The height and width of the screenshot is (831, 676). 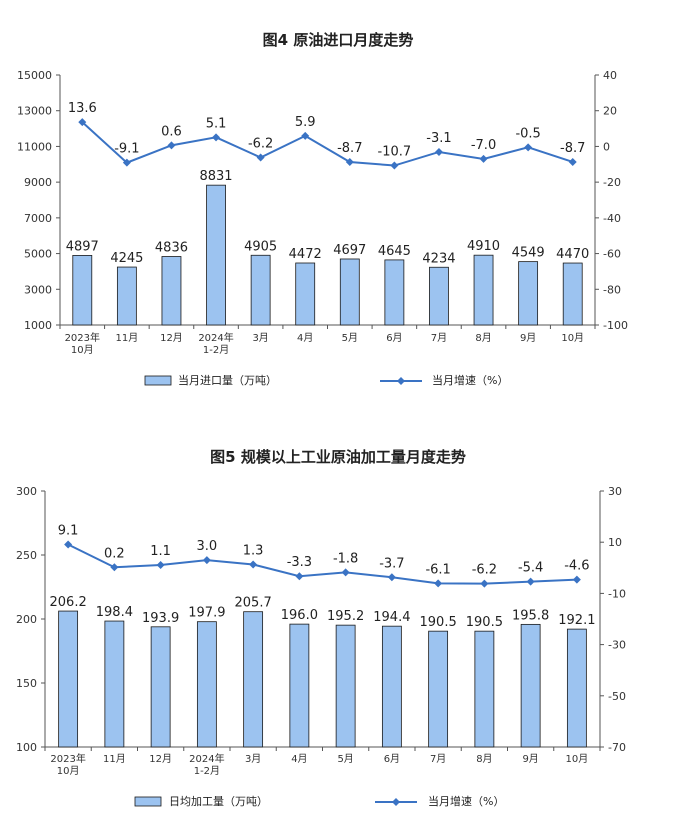 I want to click on bar-value-label: 4470, so click(x=572, y=254).